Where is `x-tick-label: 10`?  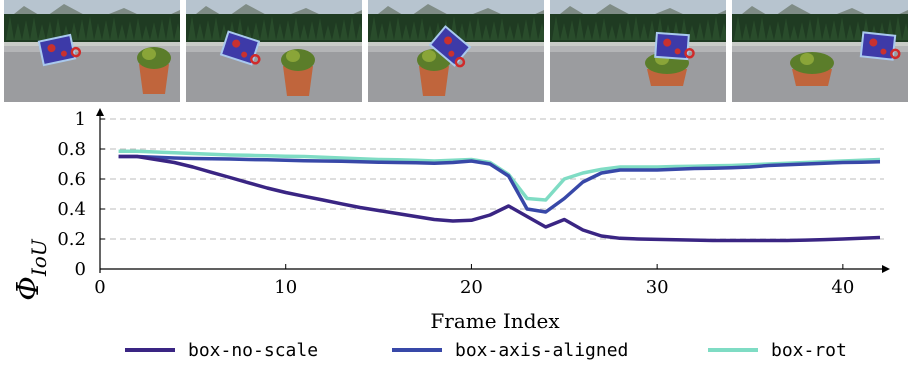 x-tick-label: 10 is located at coordinates (285, 287).